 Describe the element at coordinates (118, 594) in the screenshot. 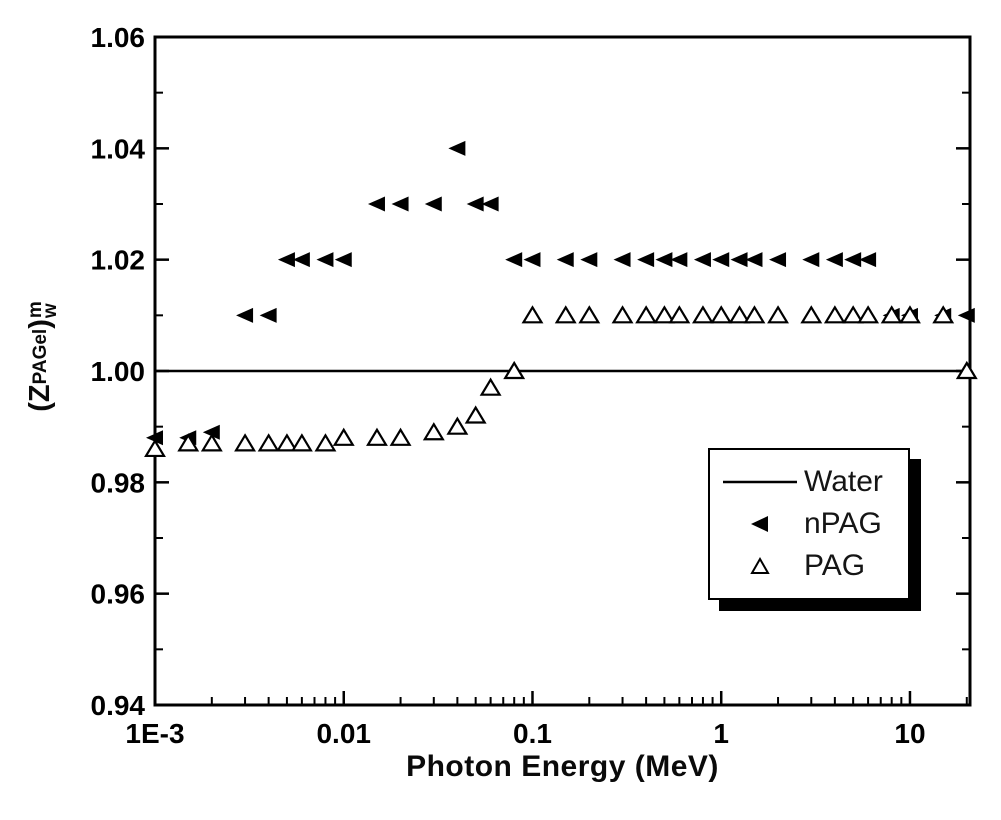

I see `svg-text: 0.96` at that location.